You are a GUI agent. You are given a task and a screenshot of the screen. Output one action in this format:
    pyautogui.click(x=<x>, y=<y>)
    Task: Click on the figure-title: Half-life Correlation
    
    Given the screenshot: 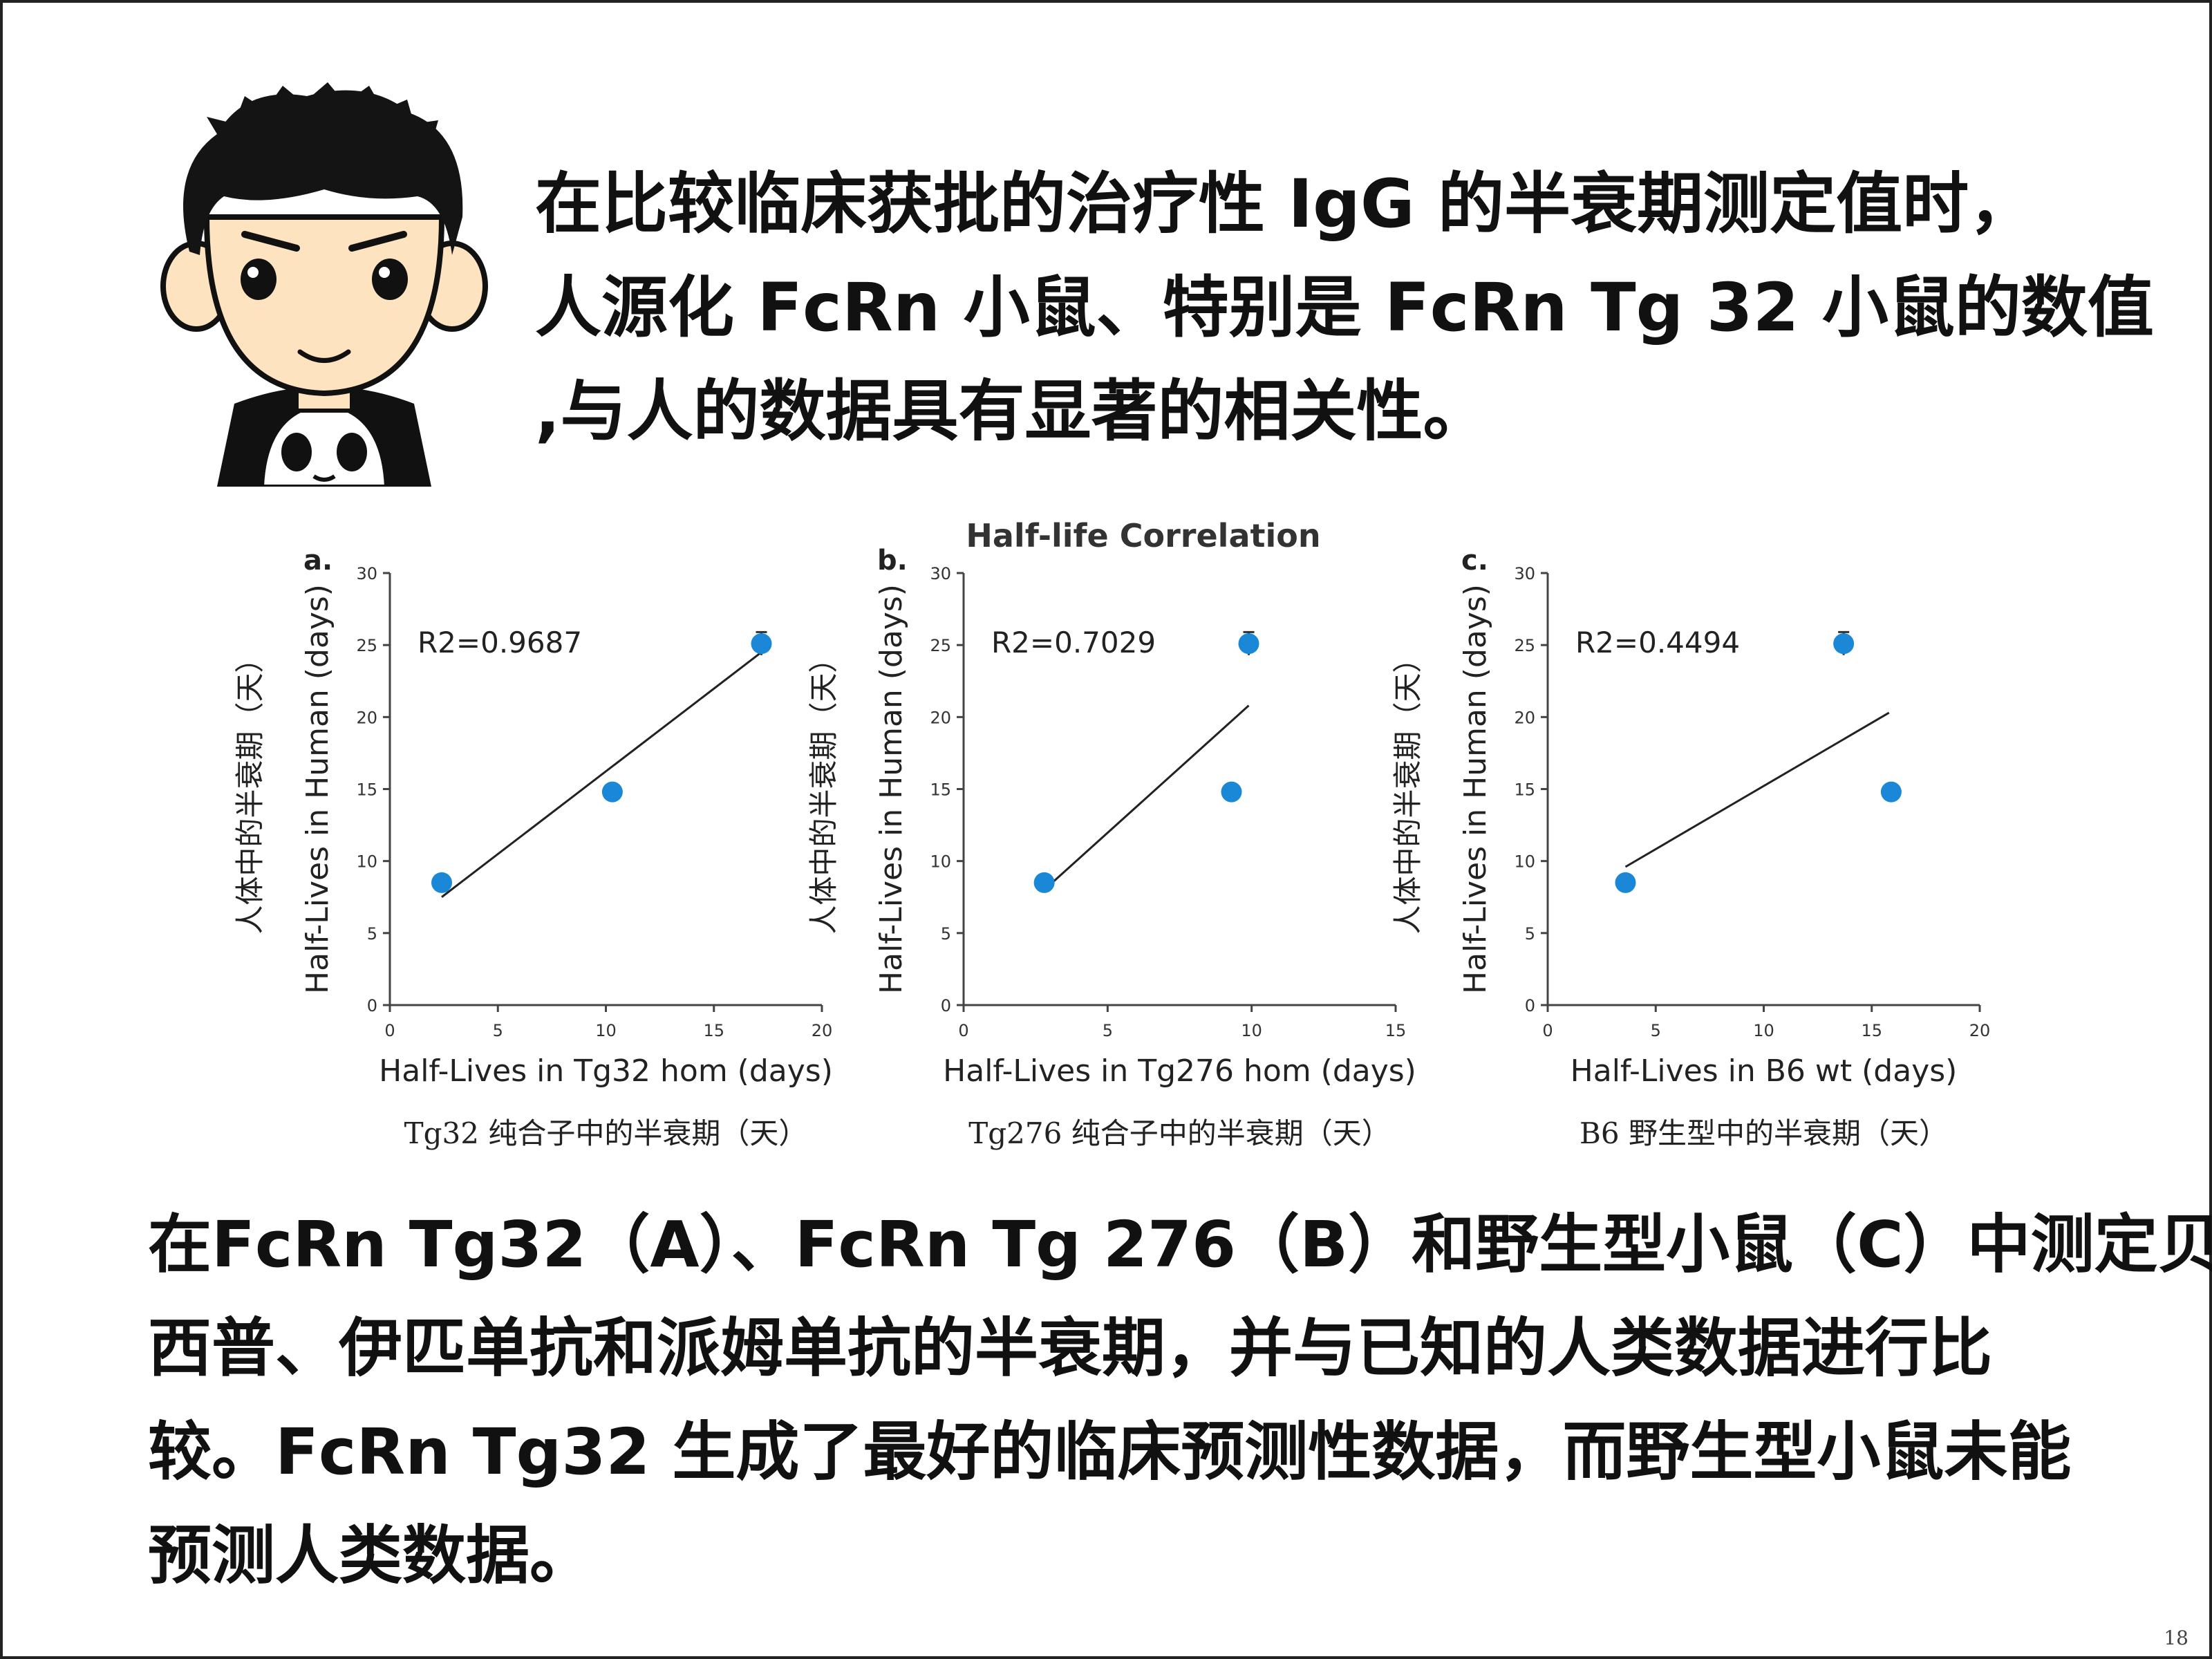 What is the action you would take?
    pyautogui.click(x=1143, y=535)
    